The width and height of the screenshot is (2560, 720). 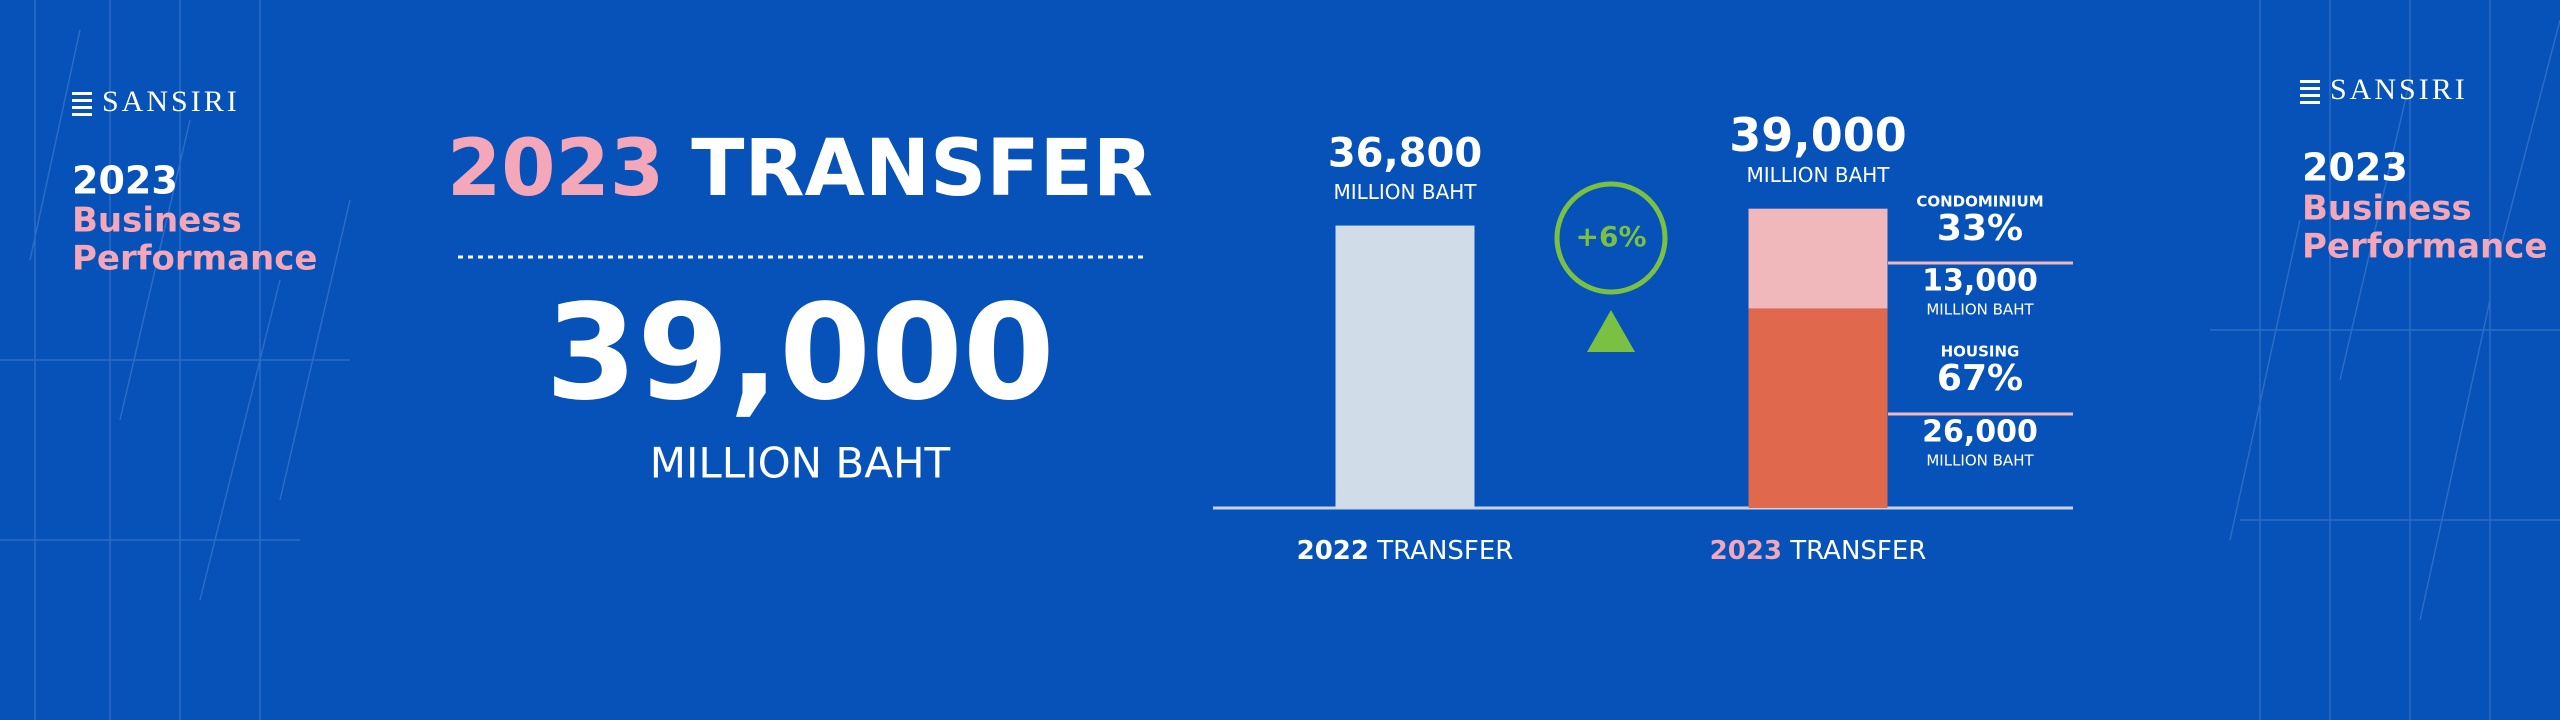 What do you see at coordinates (1746, 551) in the screenshot?
I see `category: 2023` at bounding box center [1746, 551].